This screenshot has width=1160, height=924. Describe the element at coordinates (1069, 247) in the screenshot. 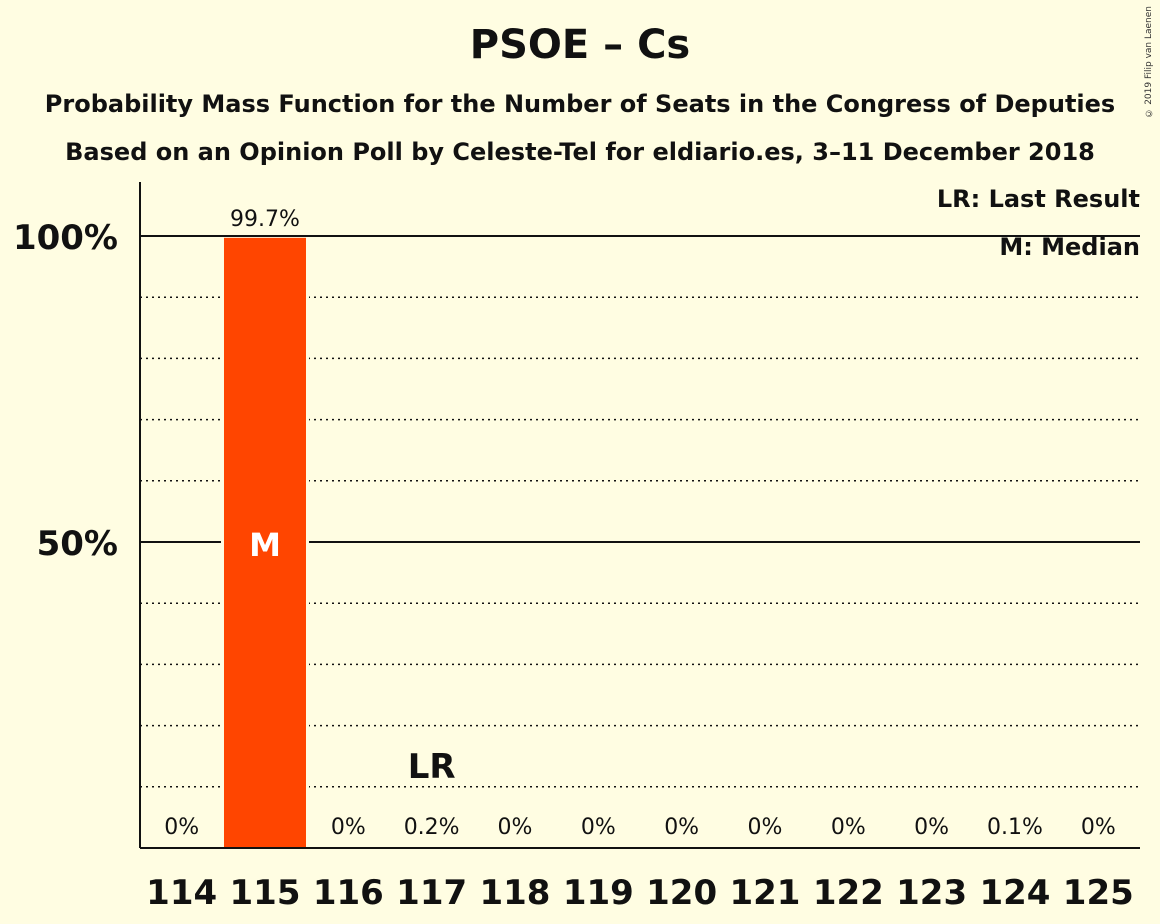

I see `legend-median: M: Median` at that location.